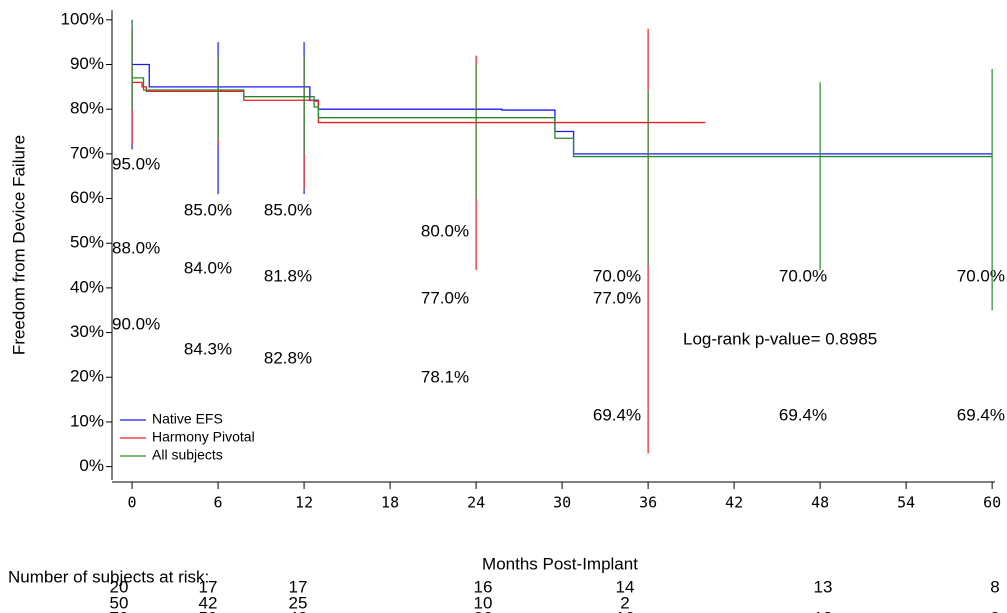  I want to click on y-axis-title: Freedom from Device Failure, so click(18, 245).